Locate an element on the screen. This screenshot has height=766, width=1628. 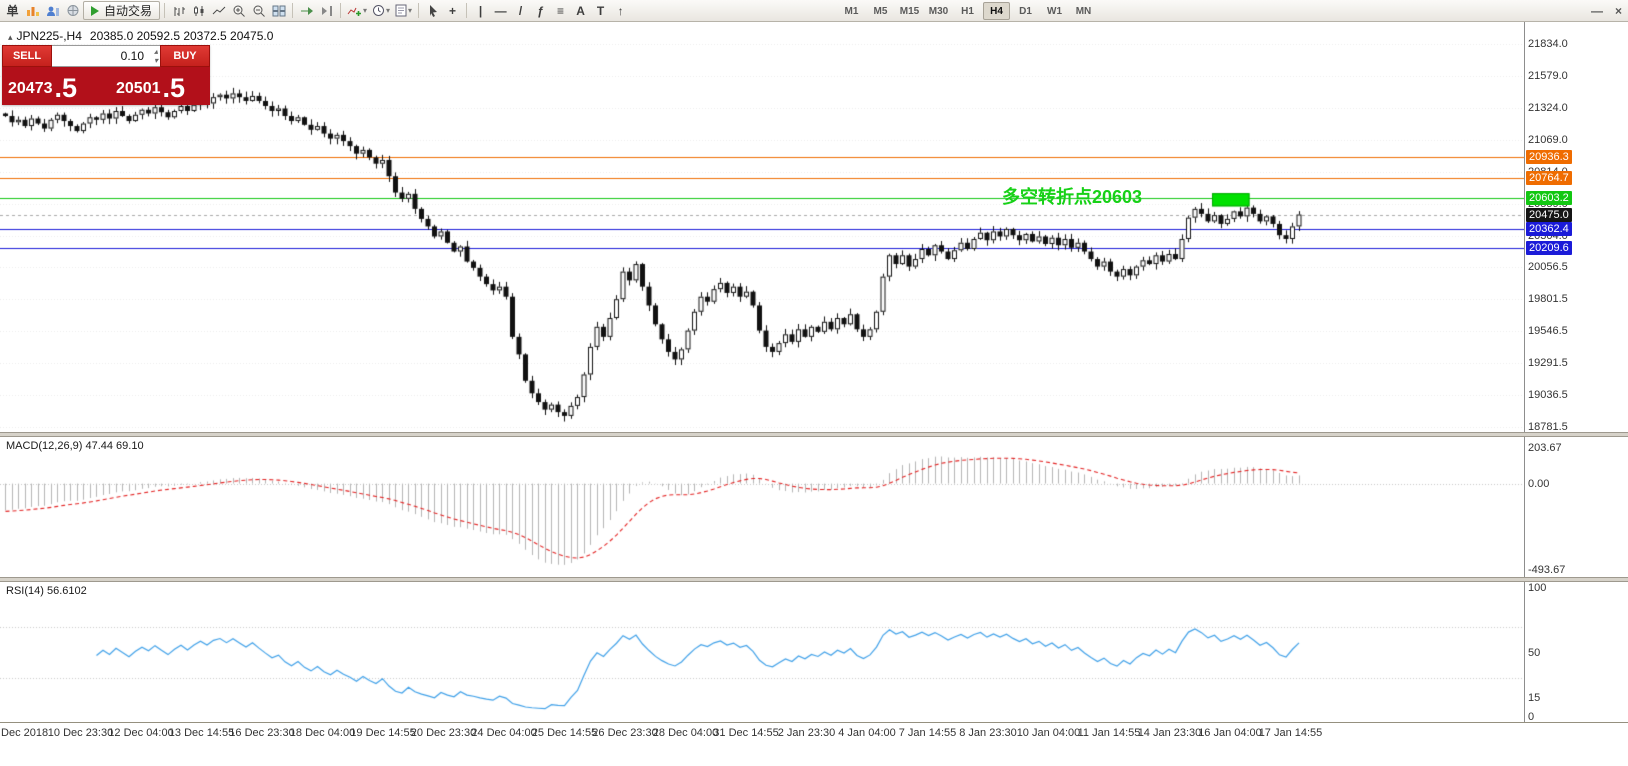
time-label: 13 Dec 14:55 is located at coordinates (201, 733).